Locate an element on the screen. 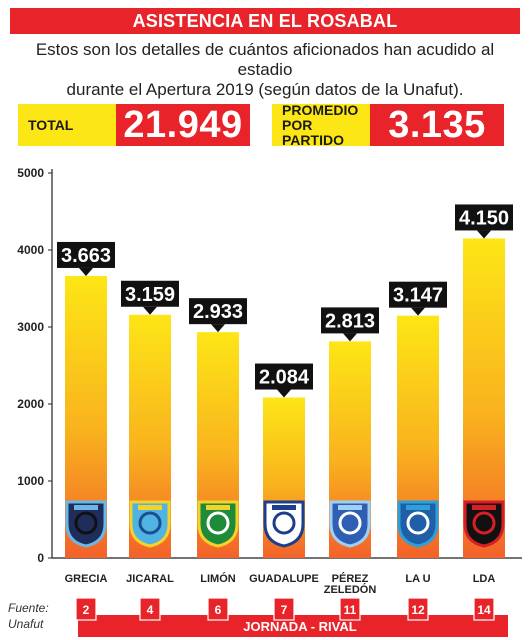 The height and width of the screenshot is (640, 530). y-tick-label: 0 is located at coordinates (40, 558).